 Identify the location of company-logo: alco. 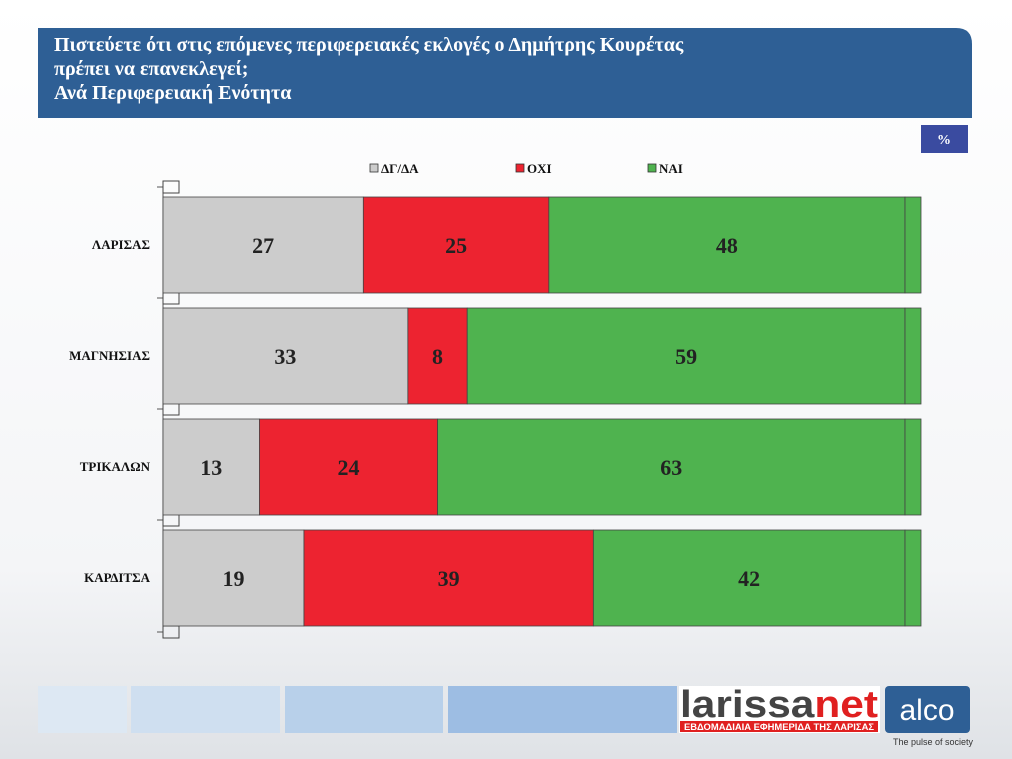
(926, 710).